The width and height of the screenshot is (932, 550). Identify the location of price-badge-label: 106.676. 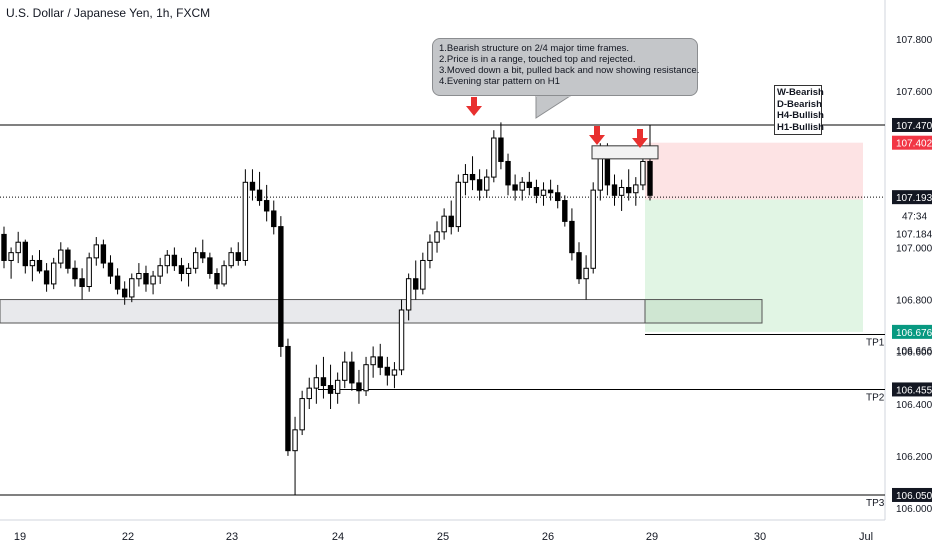
(914, 333).